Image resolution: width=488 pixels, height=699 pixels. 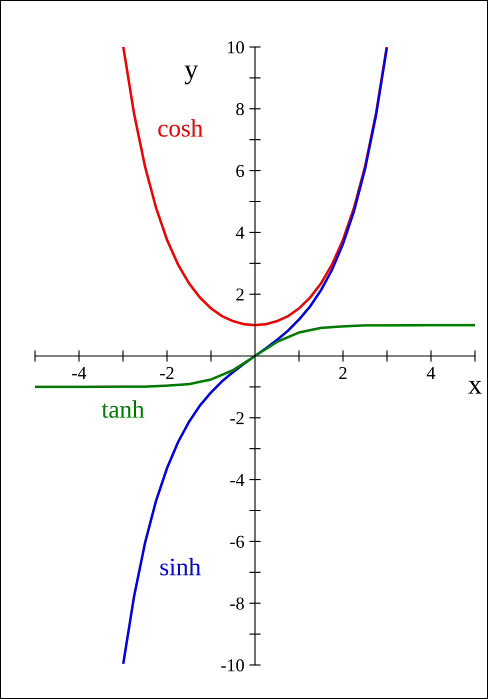 What do you see at coordinates (232, 665) in the screenshot?
I see `y-tick-label: -10` at bounding box center [232, 665].